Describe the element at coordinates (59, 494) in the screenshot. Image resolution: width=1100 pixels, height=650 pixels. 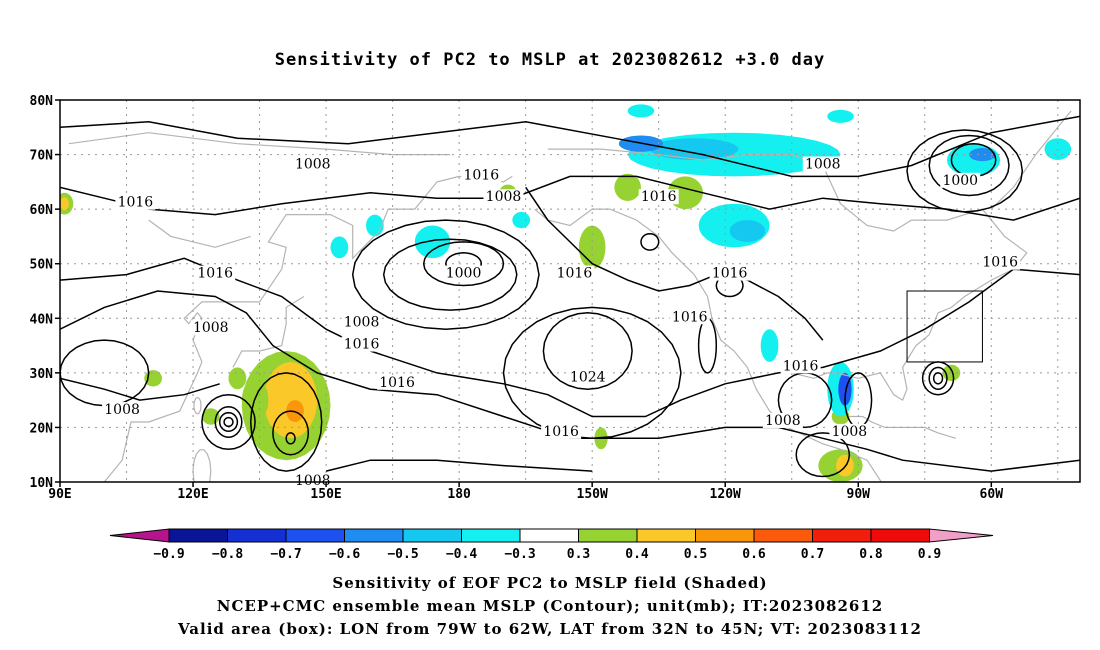
I see `lon-label: 90E` at that location.